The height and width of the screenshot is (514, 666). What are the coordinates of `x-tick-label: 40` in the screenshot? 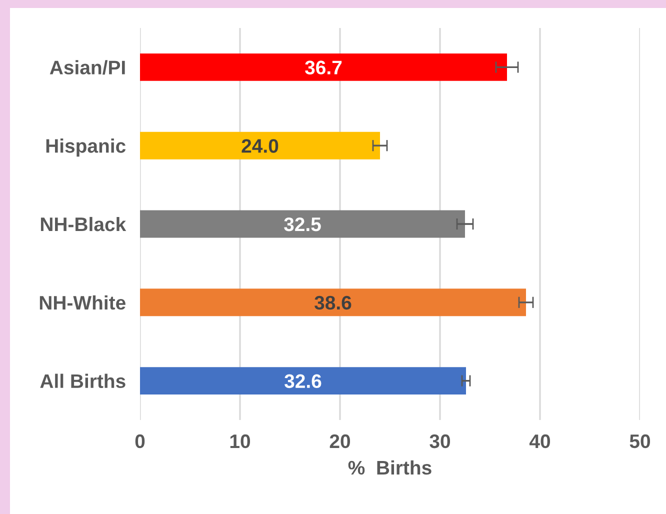 It's located at (539, 441).